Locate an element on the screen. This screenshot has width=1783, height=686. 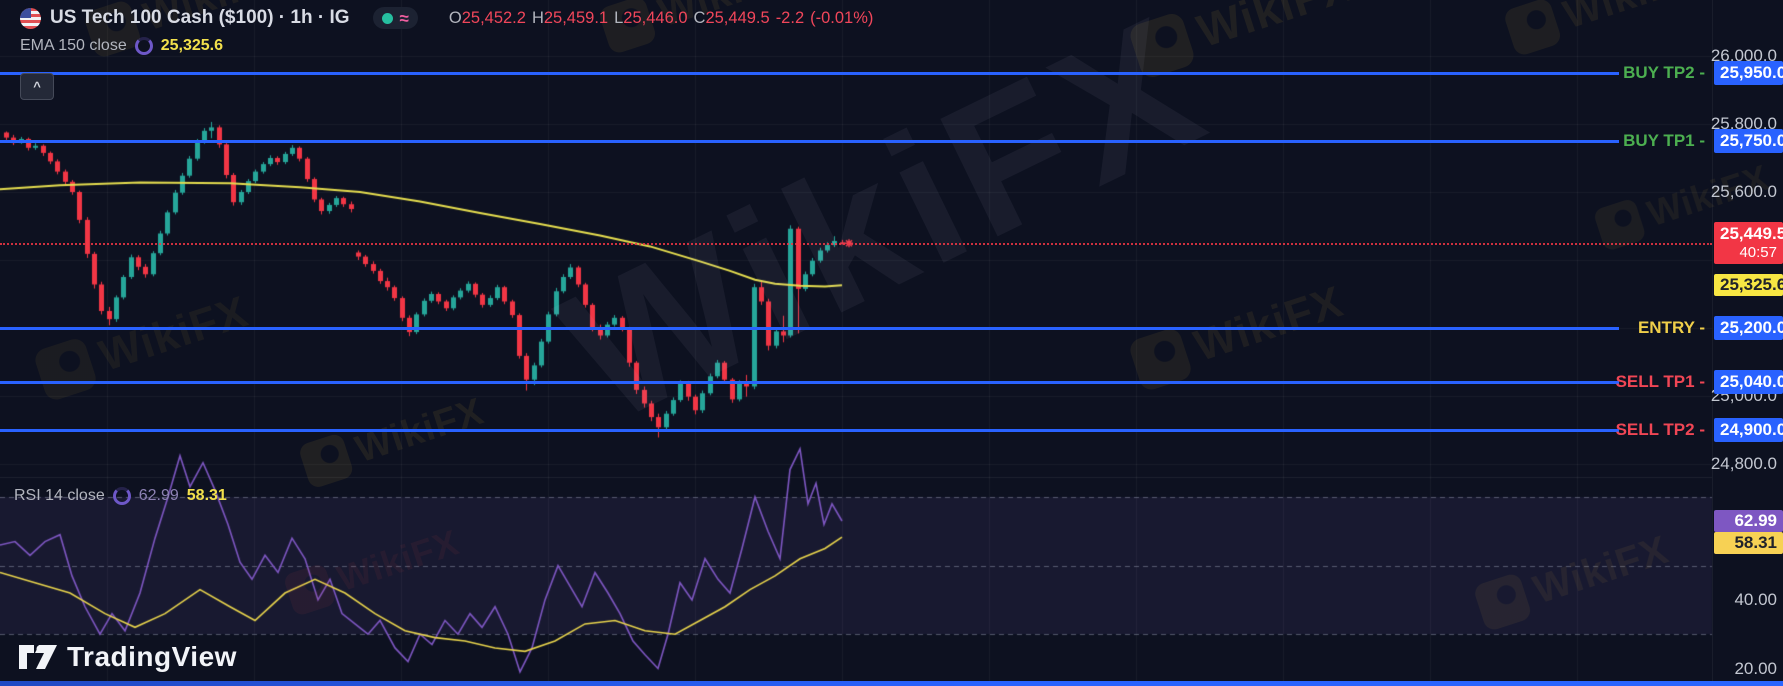
timeline-bottom-bar is located at coordinates (891, 683).